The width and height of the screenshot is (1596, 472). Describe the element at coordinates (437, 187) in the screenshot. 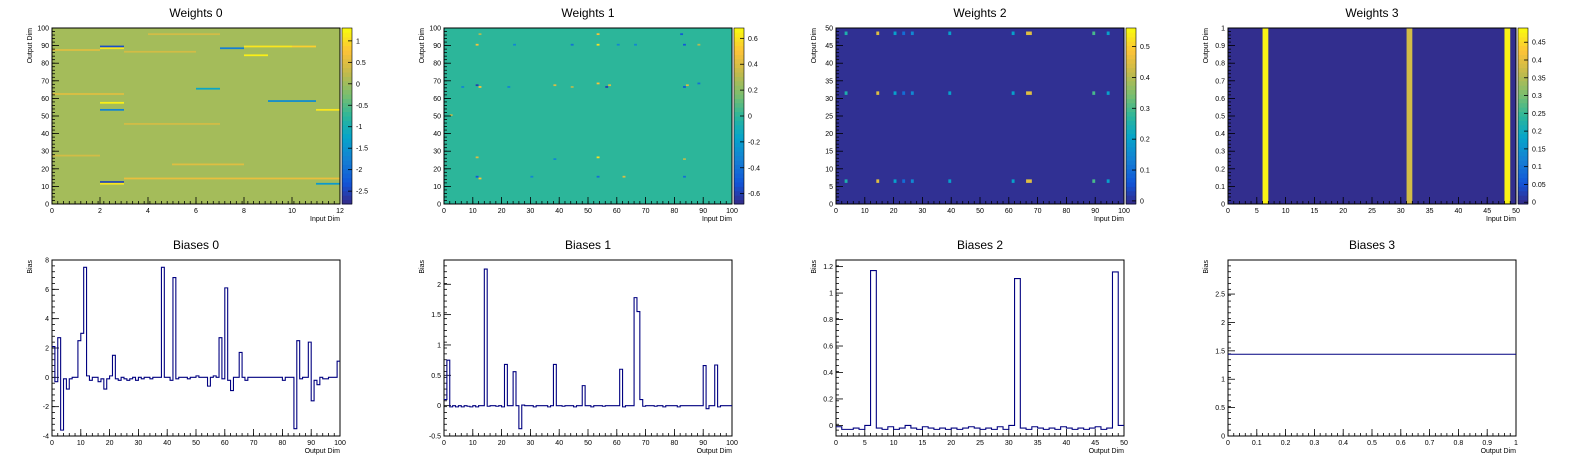

I see `y-tick-label: 10` at that location.